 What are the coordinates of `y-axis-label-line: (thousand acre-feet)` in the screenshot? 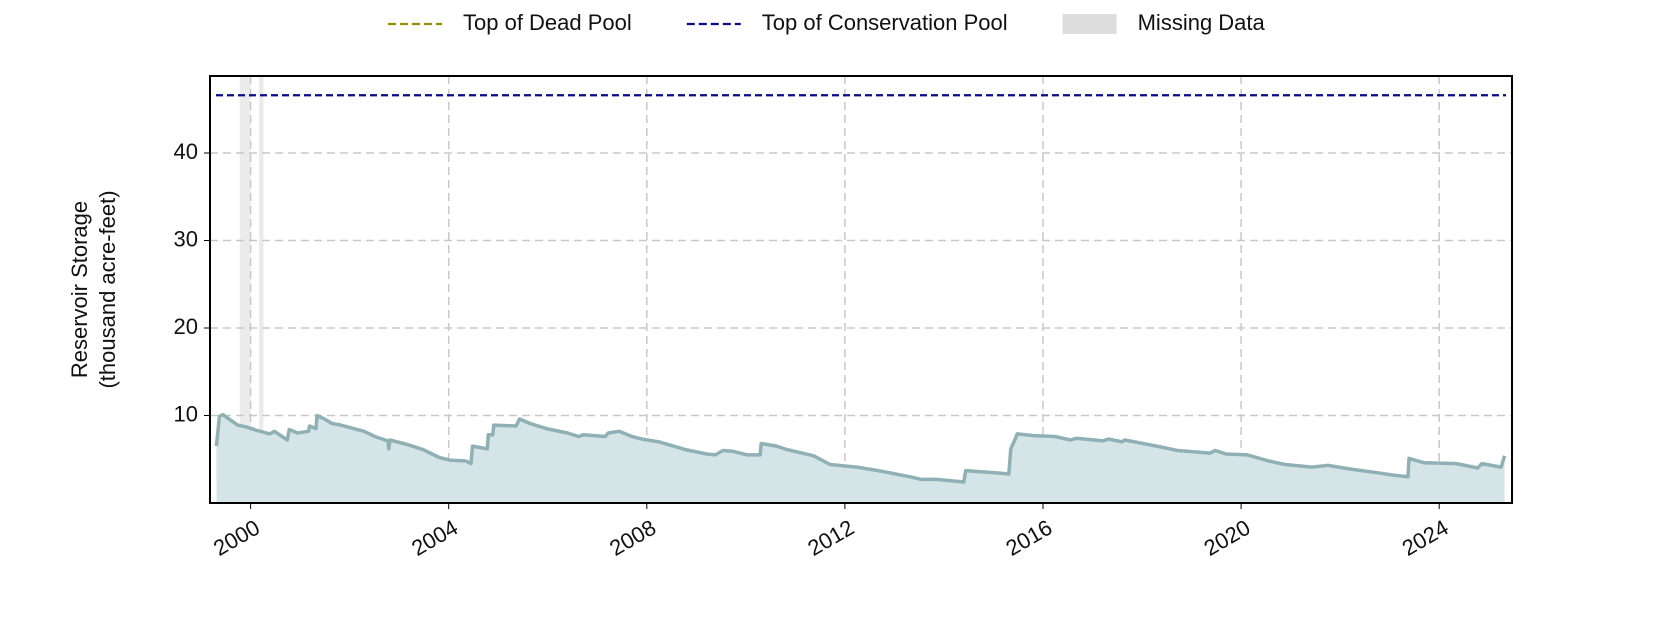 It's located at (107, 289).